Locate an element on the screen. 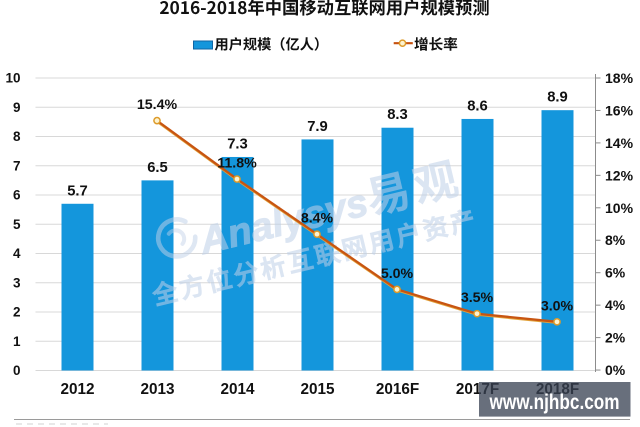 The height and width of the screenshot is (427, 640). svg-text: 5.7 is located at coordinates (77, 191).